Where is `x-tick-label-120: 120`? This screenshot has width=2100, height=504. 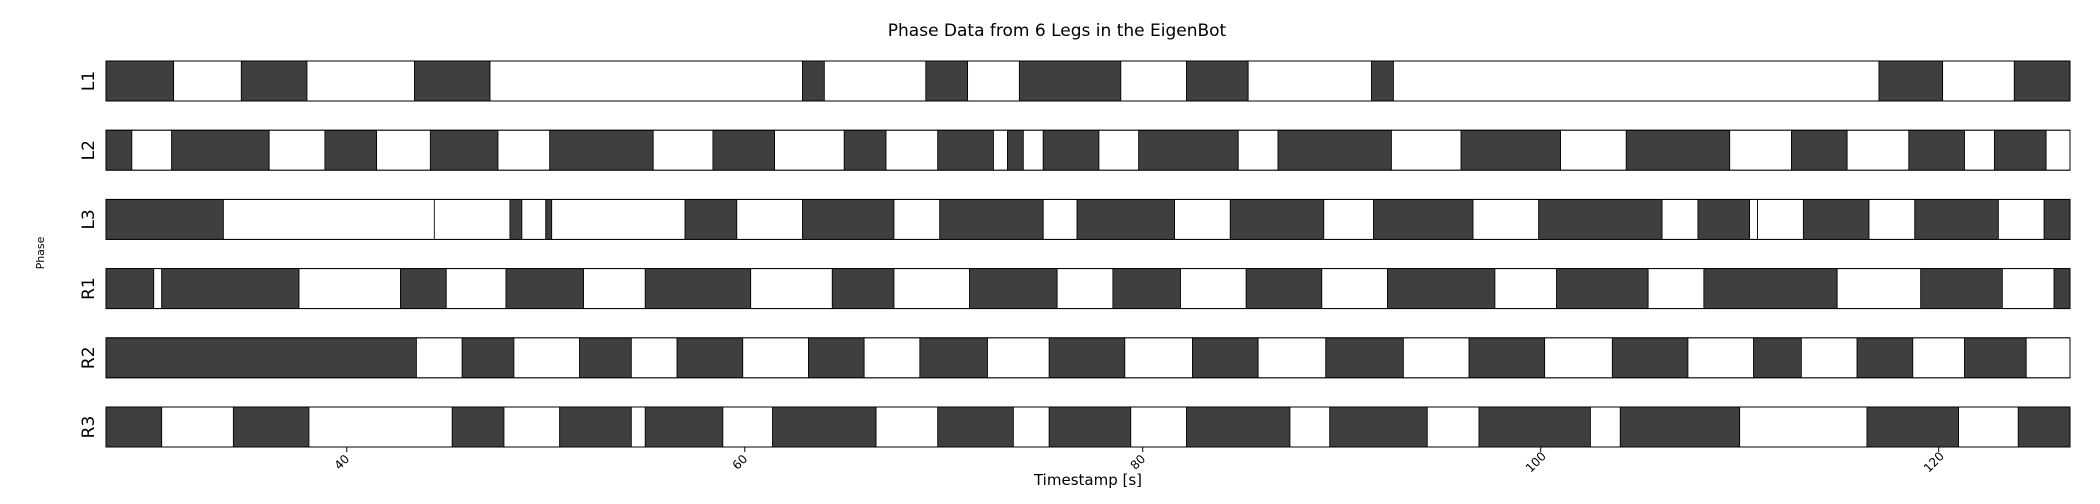
x-tick-label-120: 120 is located at coordinates (1934, 462).